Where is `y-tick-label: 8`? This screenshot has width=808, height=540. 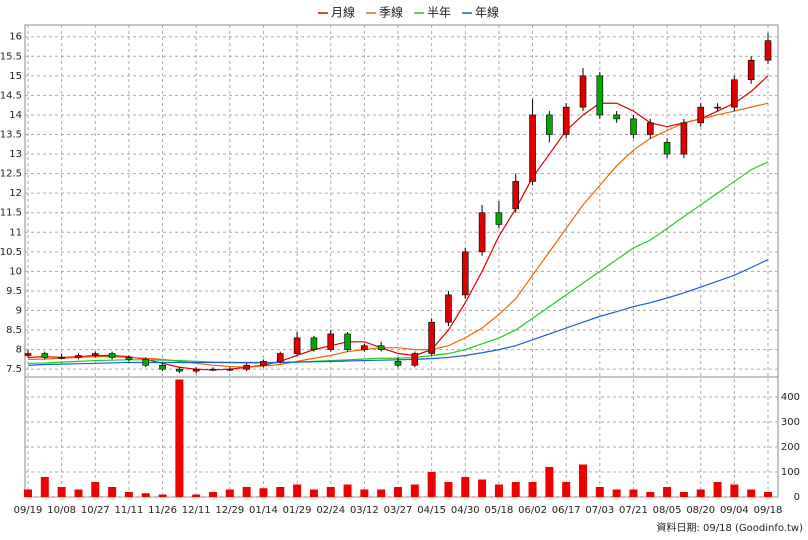 y-tick-label: 8 is located at coordinates (19, 350).